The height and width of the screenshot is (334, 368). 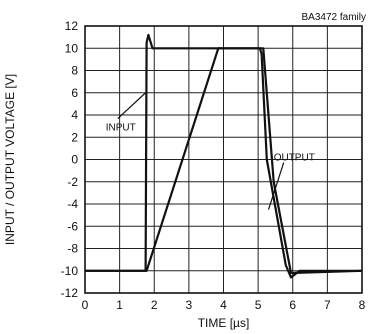 What do you see at coordinates (189, 305) in the screenshot?
I see `x-tick-label: 3` at bounding box center [189, 305].